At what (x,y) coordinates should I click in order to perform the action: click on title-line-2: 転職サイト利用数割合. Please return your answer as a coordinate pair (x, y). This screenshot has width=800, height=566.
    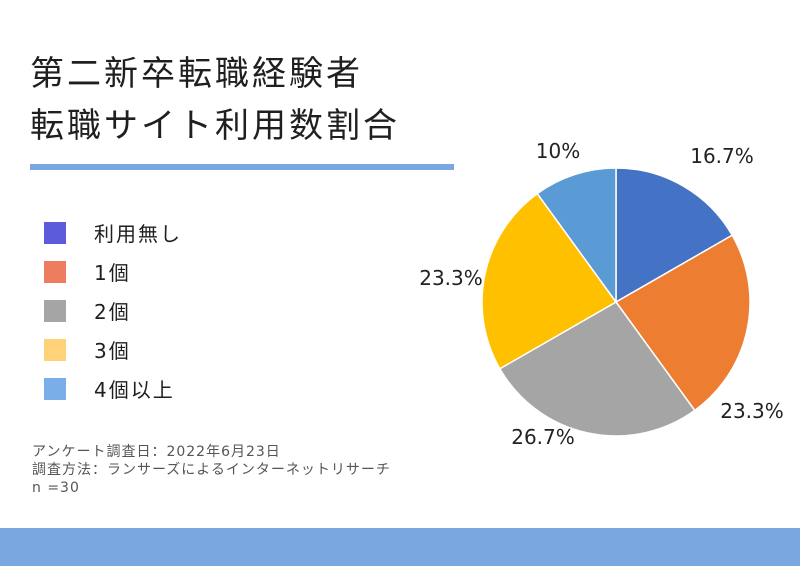
    Looking at the image, I should click on (215, 126).